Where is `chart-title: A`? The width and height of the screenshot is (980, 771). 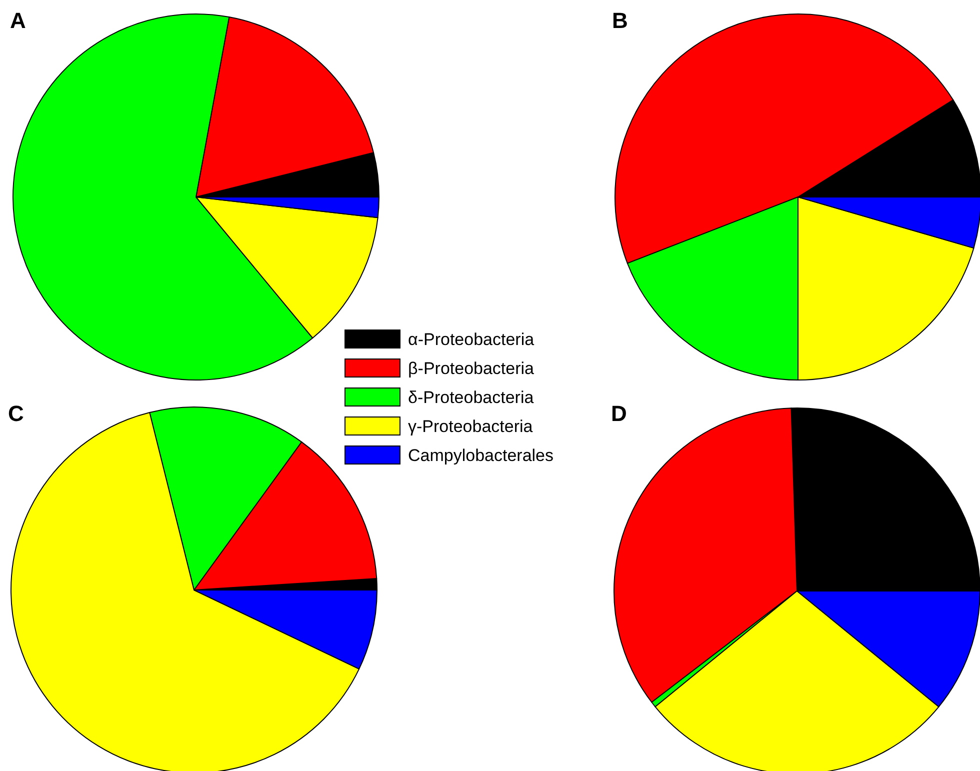 chart-title: A is located at coordinates (18, 20).